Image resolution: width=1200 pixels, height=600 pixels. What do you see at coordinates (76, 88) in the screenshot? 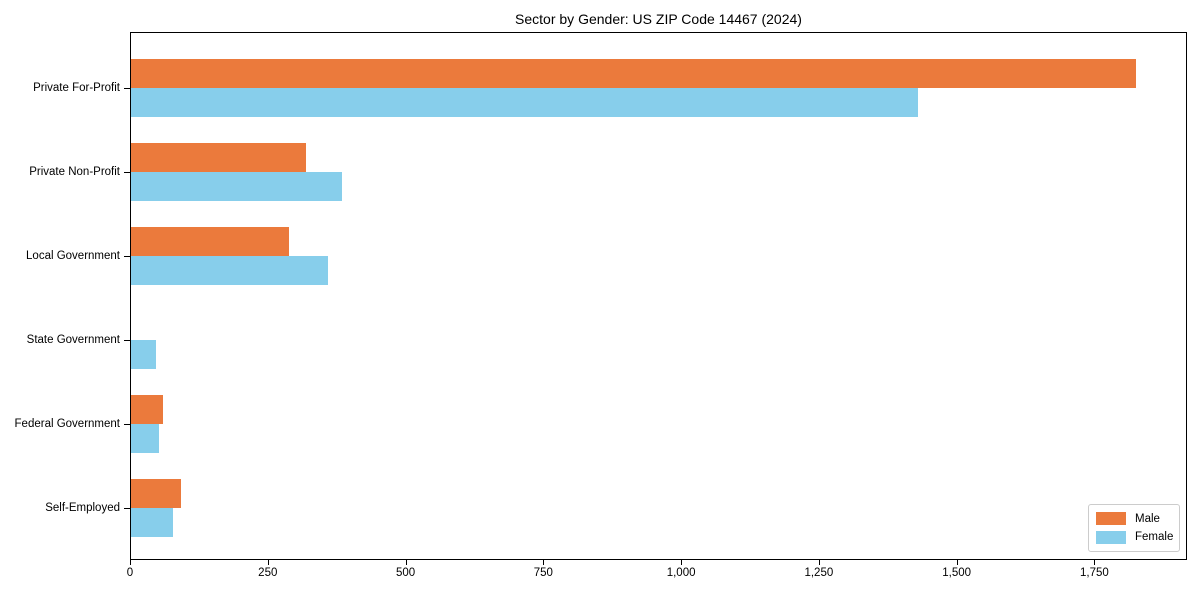
I see `y-axis-category-label: Private For-Profit` at bounding box center [76, 88].